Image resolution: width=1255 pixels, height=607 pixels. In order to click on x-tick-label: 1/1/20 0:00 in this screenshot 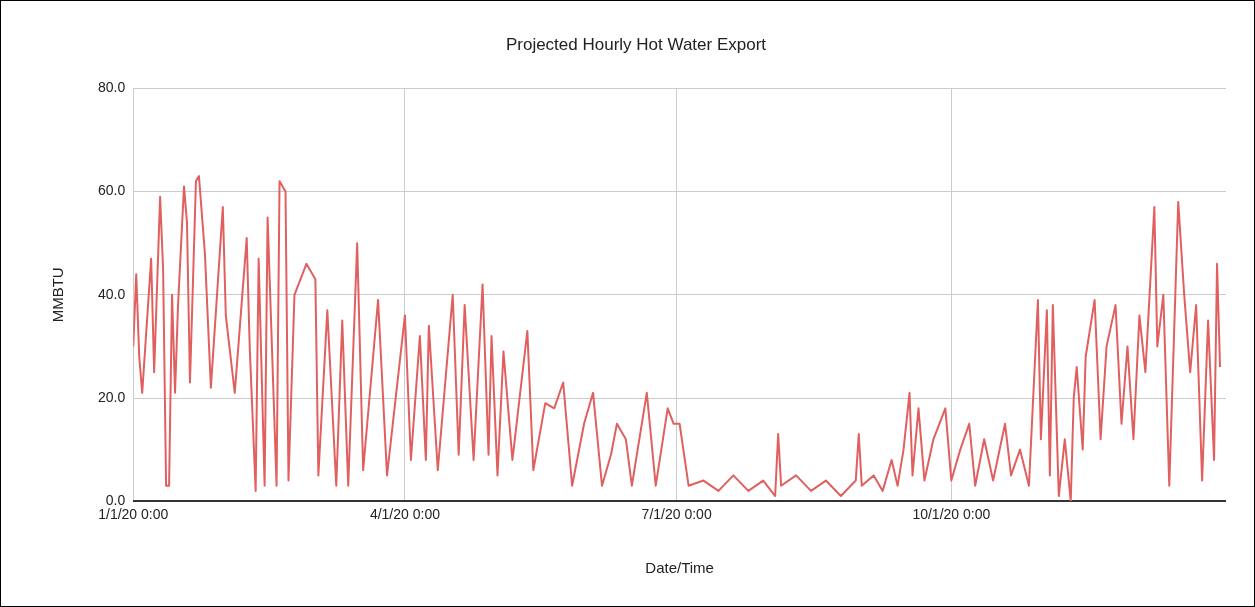, I will do `click(133, 514)`.